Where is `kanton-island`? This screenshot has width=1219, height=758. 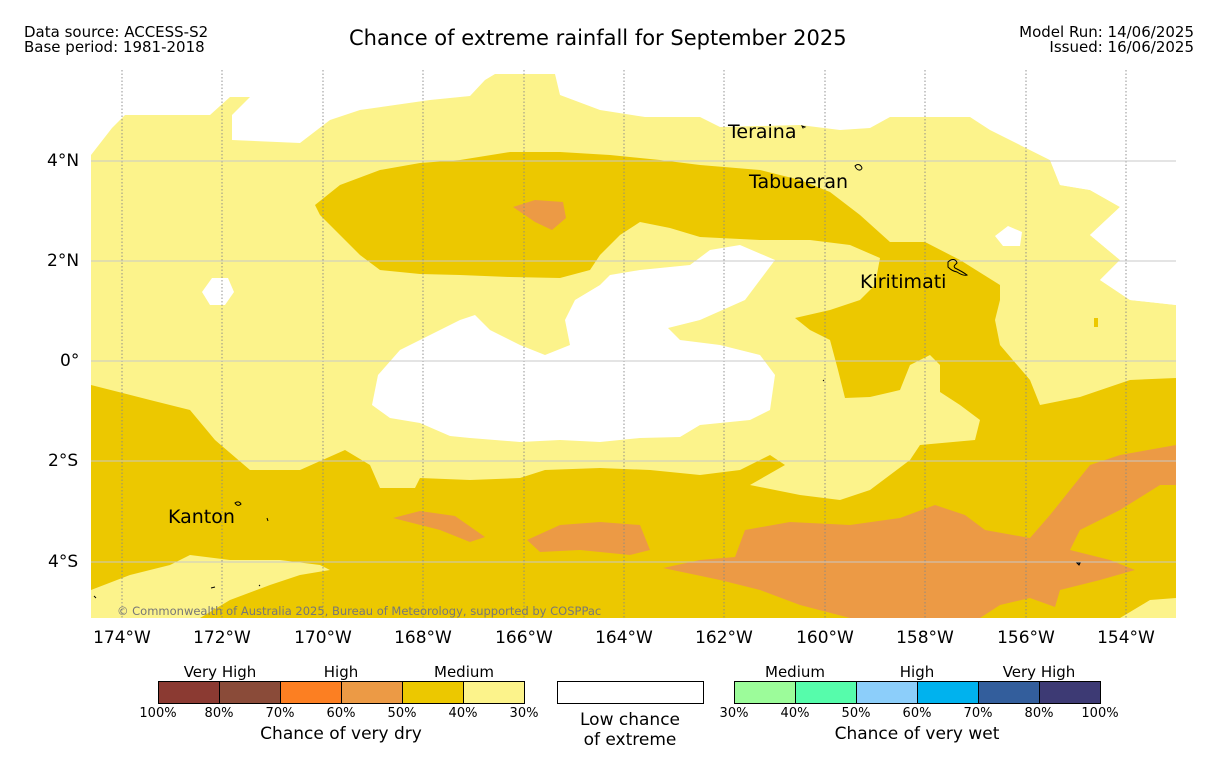 kanton-island is located at coordinates (238, 503).